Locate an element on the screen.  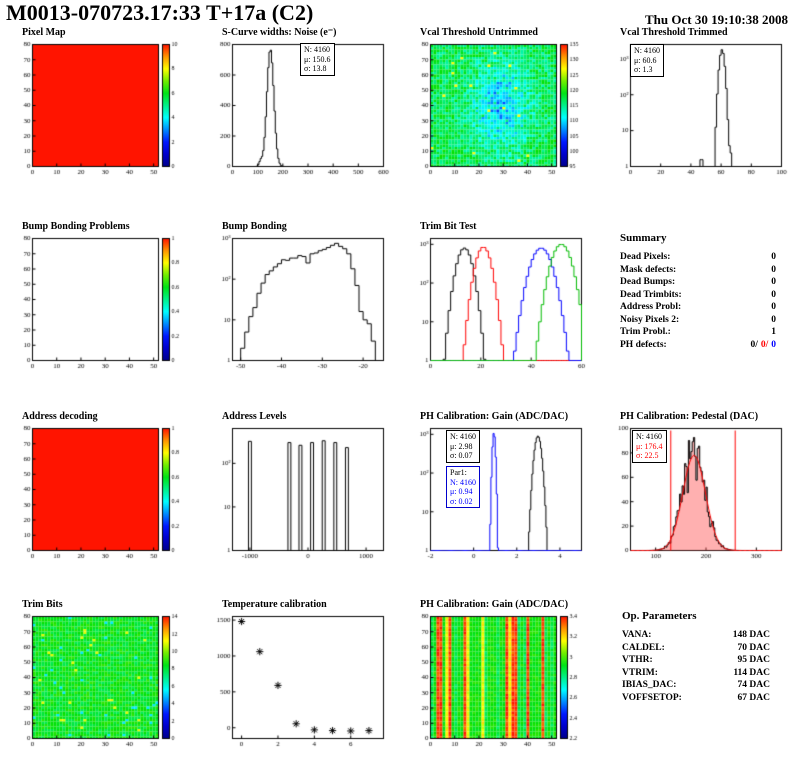
chart-title: Vcal Threshold Trimmed is located at coordinates (674, 32).